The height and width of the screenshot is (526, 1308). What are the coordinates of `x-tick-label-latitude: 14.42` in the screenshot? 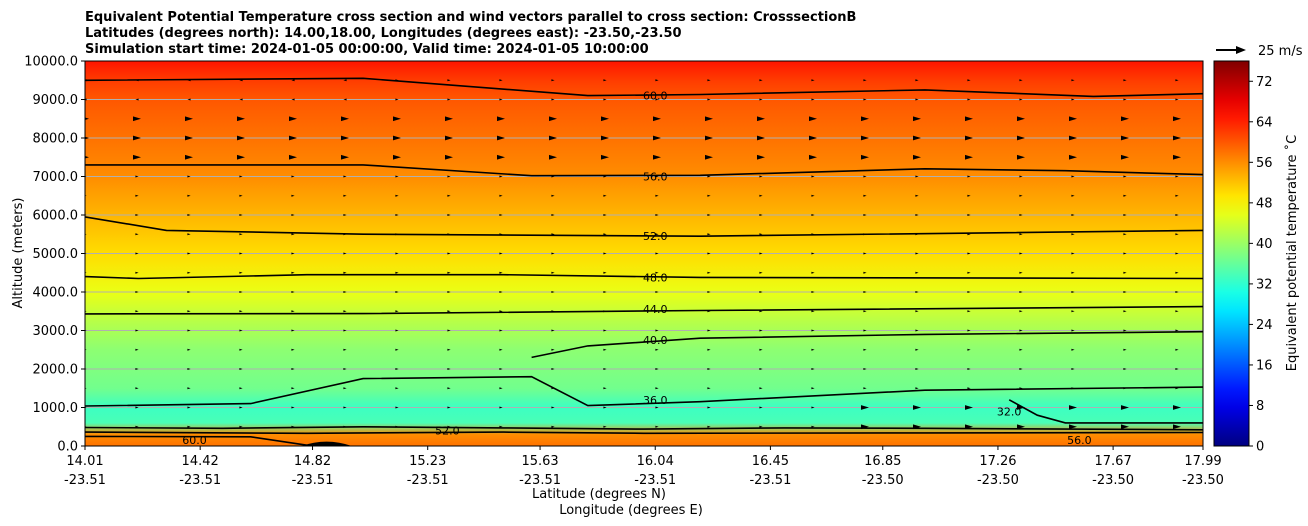 It's located at (200, 461).